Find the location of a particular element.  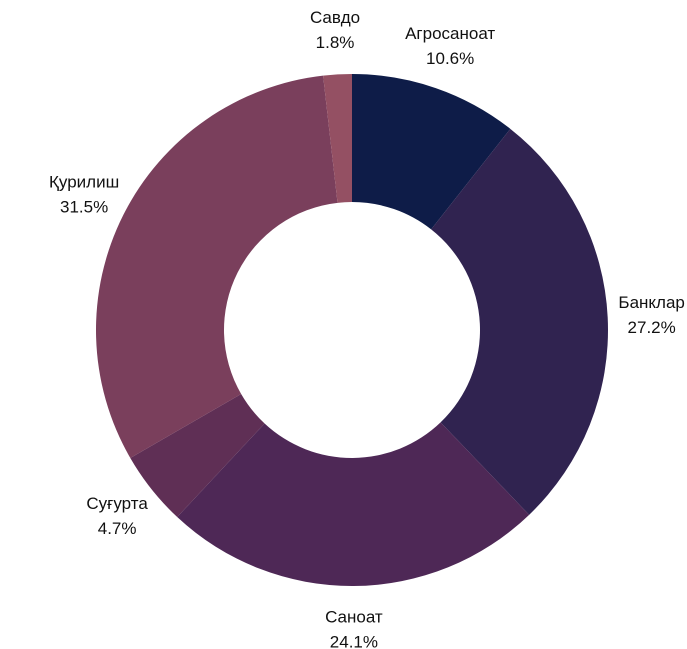

segment-value-label: 4.7% is located at coordinates (117, 528).